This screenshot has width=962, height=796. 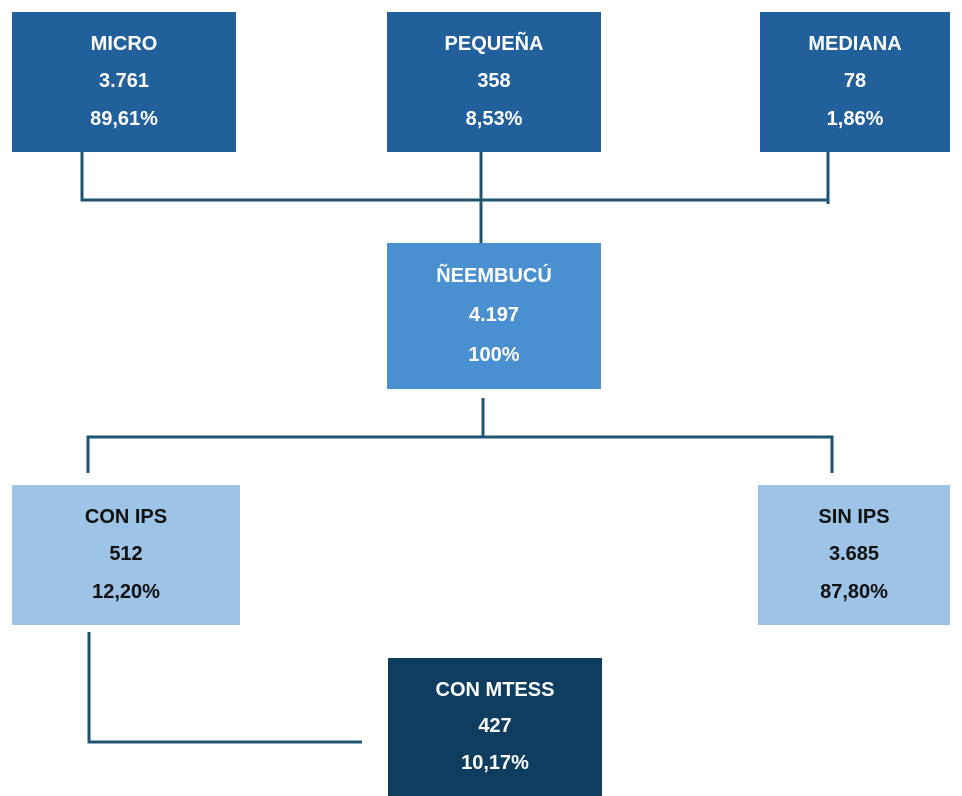 I want to click on node-count: 427, so click(x=495, y=726).